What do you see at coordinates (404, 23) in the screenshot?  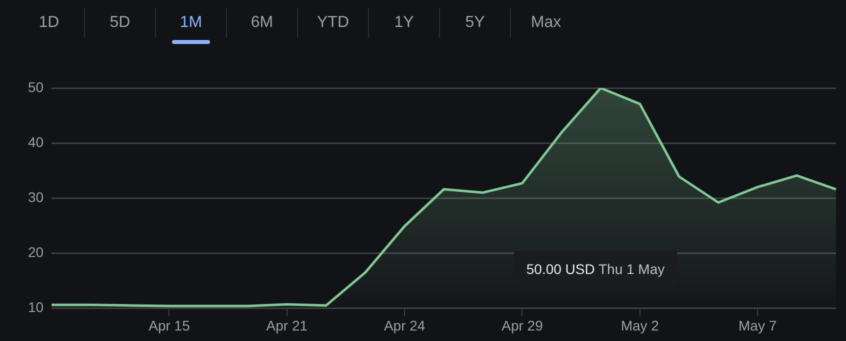 I see `text: 1Y` at bounding box center [404, 23].